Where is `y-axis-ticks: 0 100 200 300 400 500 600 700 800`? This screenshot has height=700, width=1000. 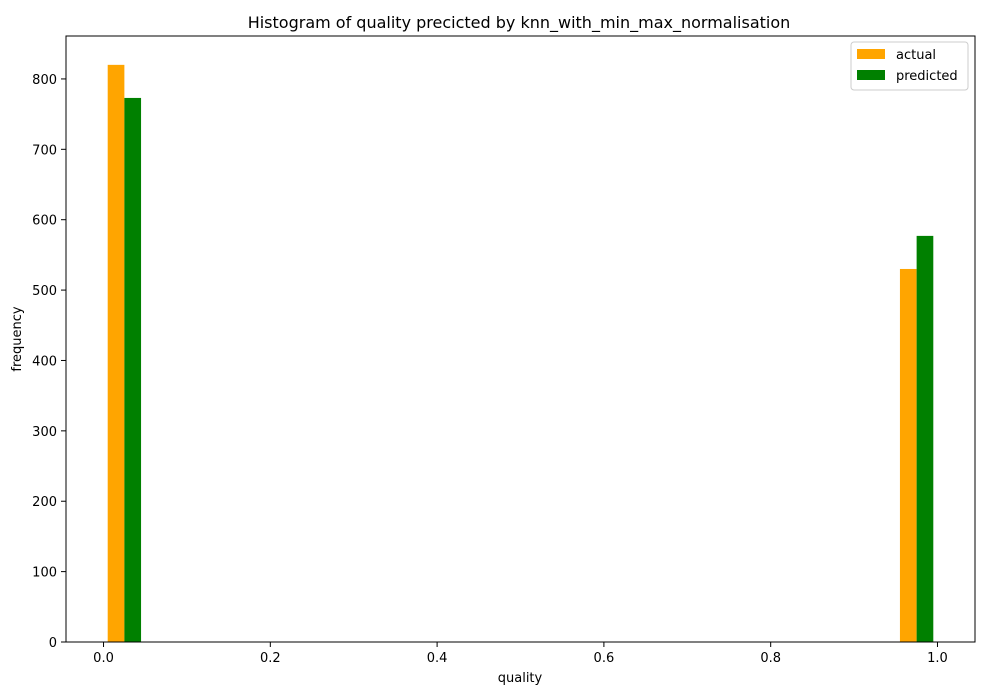 y-axis-ticks: 0 100 200 300 400 500 600 700 800 is located at coordinates (49, 362).